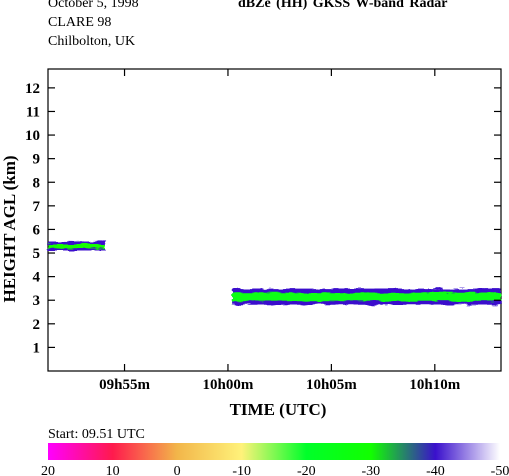 The width and height of the screenshot is (509, 476). I want to click on y-tick-label: 5, so click(37, 254).